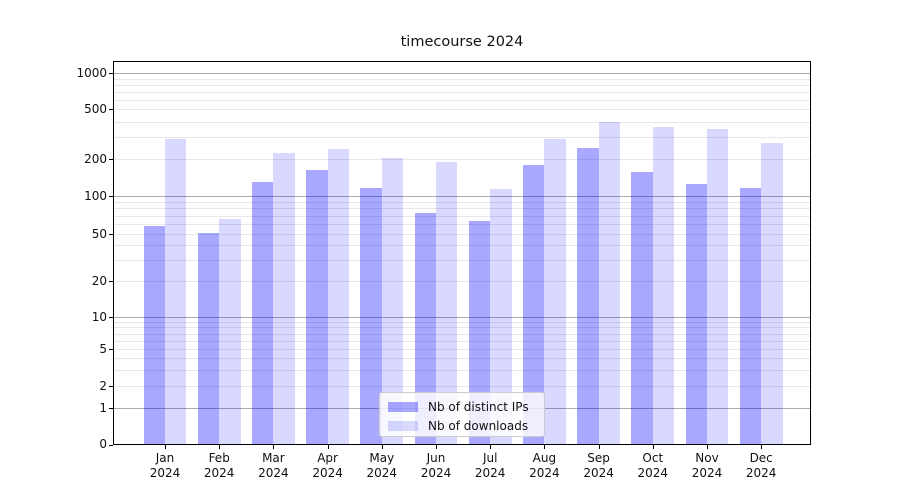 This screenshot has width=900, height=500. I want to click on y-tick-label: 50, so click(99, 233).